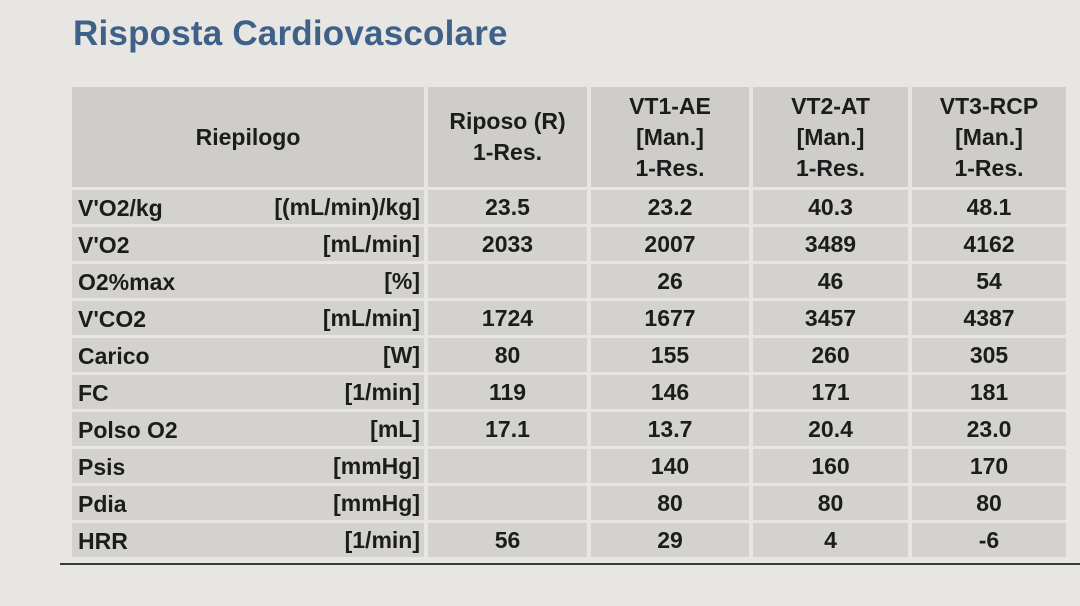  I want to click on value-cell: 4, so click(830, 540).